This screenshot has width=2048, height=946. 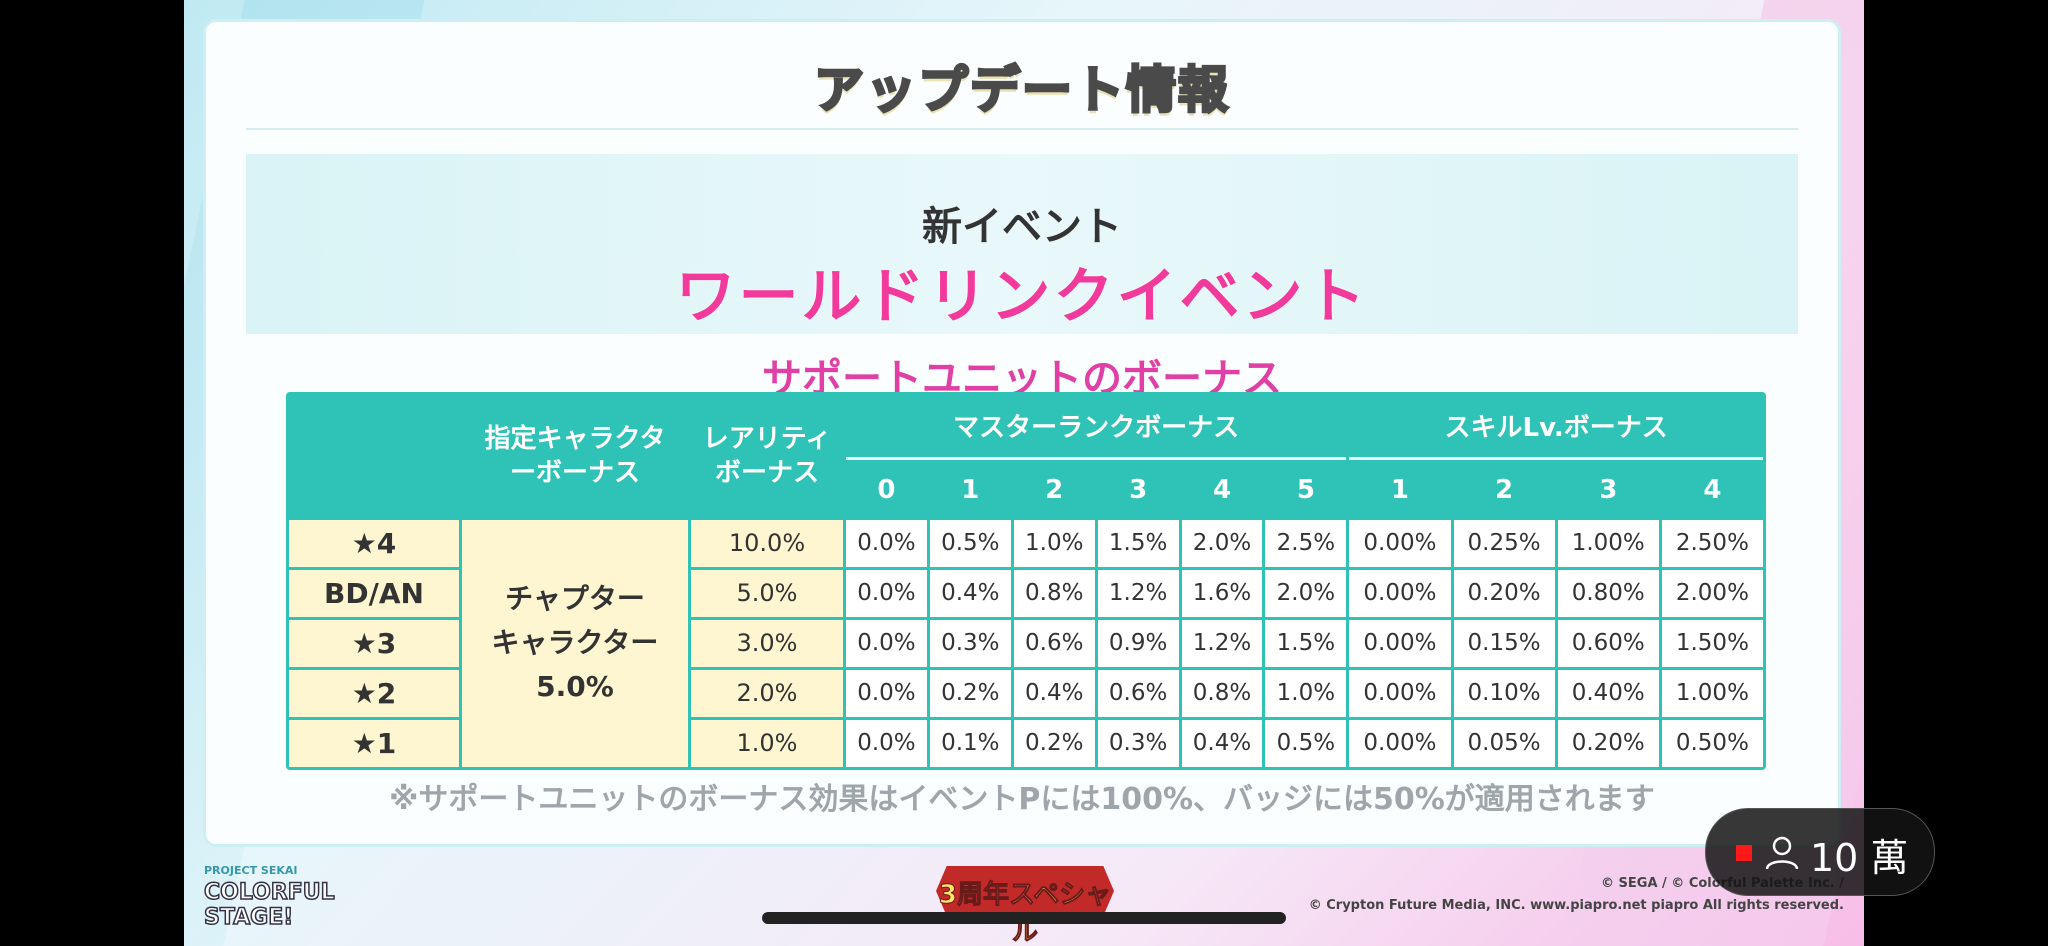 I want to click on header-rarity-bonus-label: レアリティボーナス, so click(x=767, y=455).